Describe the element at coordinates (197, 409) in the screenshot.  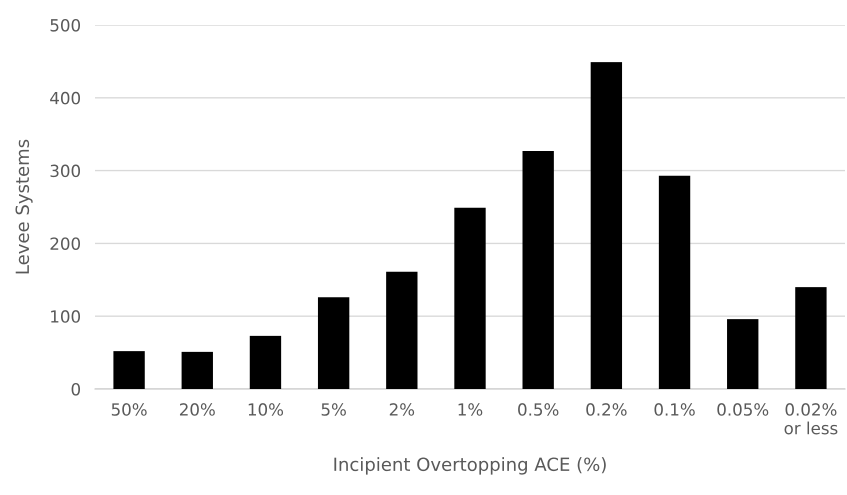
I see `x-tick-label: 20%` at that location.